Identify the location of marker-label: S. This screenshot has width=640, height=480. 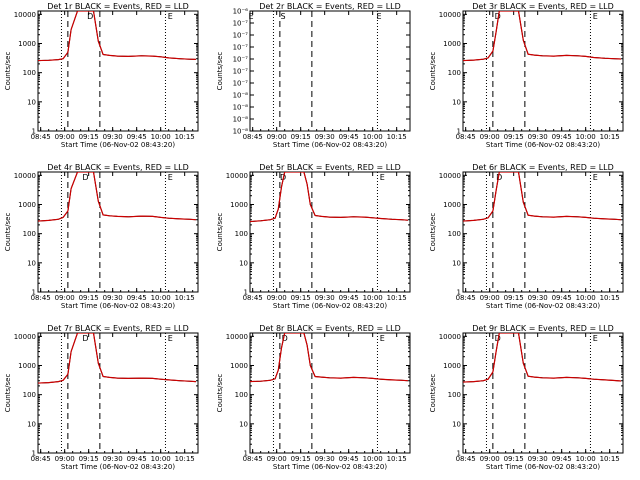
(283, 16).